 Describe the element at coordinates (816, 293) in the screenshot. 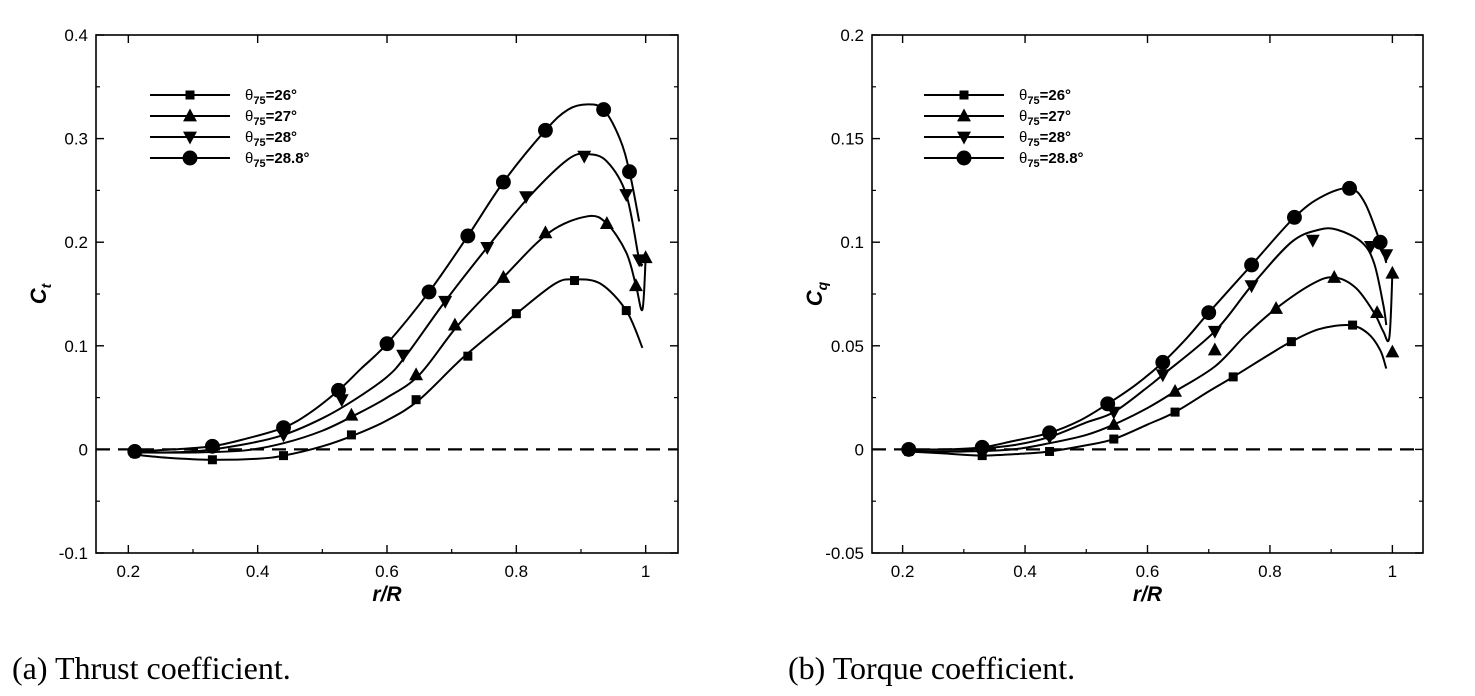

I see `y-axis-label: Cq` at that location.